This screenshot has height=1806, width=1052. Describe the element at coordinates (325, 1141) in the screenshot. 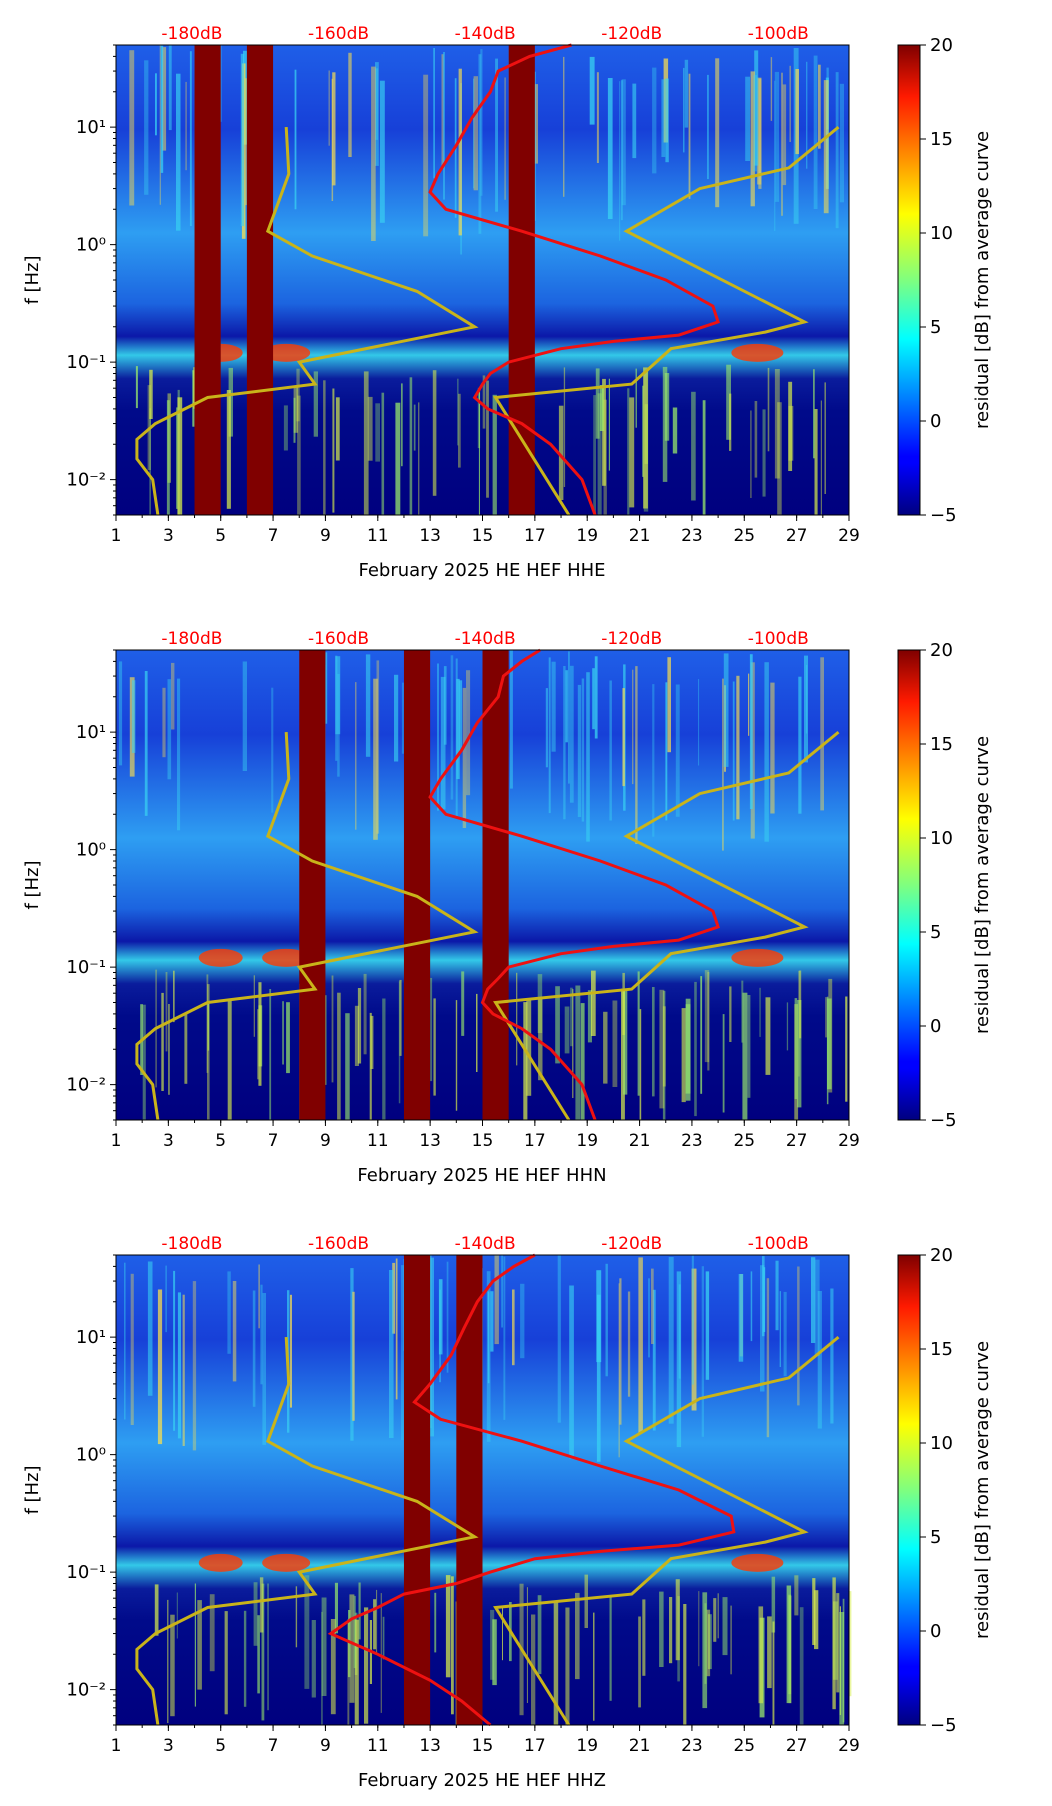

I see `x-tick-label: 9` at that location.